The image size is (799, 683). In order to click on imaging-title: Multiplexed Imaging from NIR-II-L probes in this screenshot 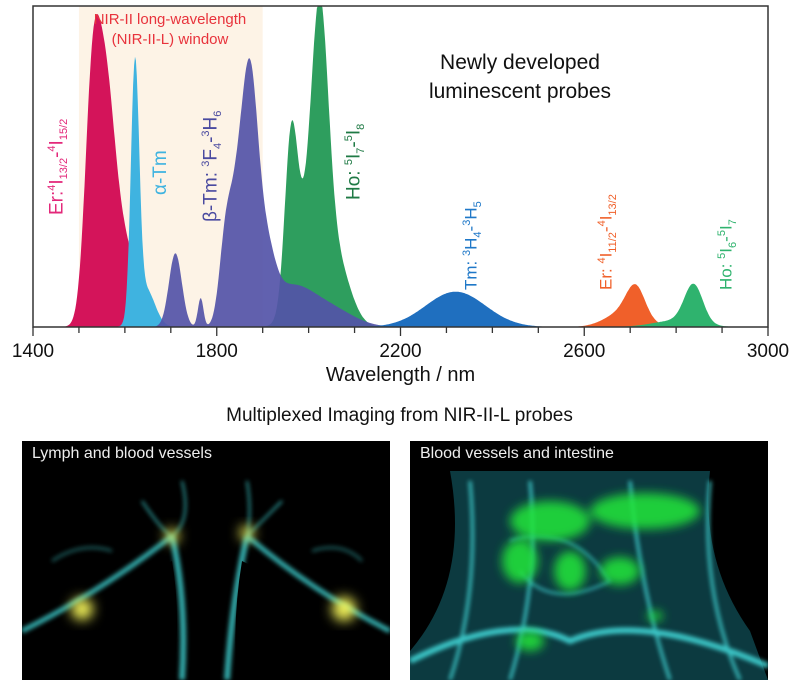, I will do `click(399, 415)`.